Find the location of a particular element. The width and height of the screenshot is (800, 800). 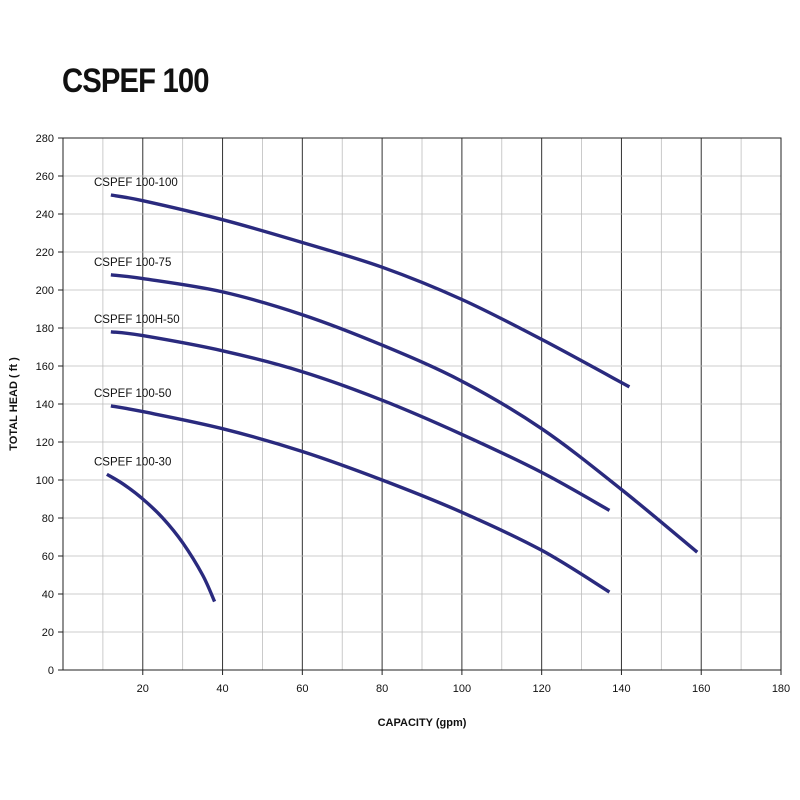

x-tick-label: 60 is located at coordinates (302, 689).